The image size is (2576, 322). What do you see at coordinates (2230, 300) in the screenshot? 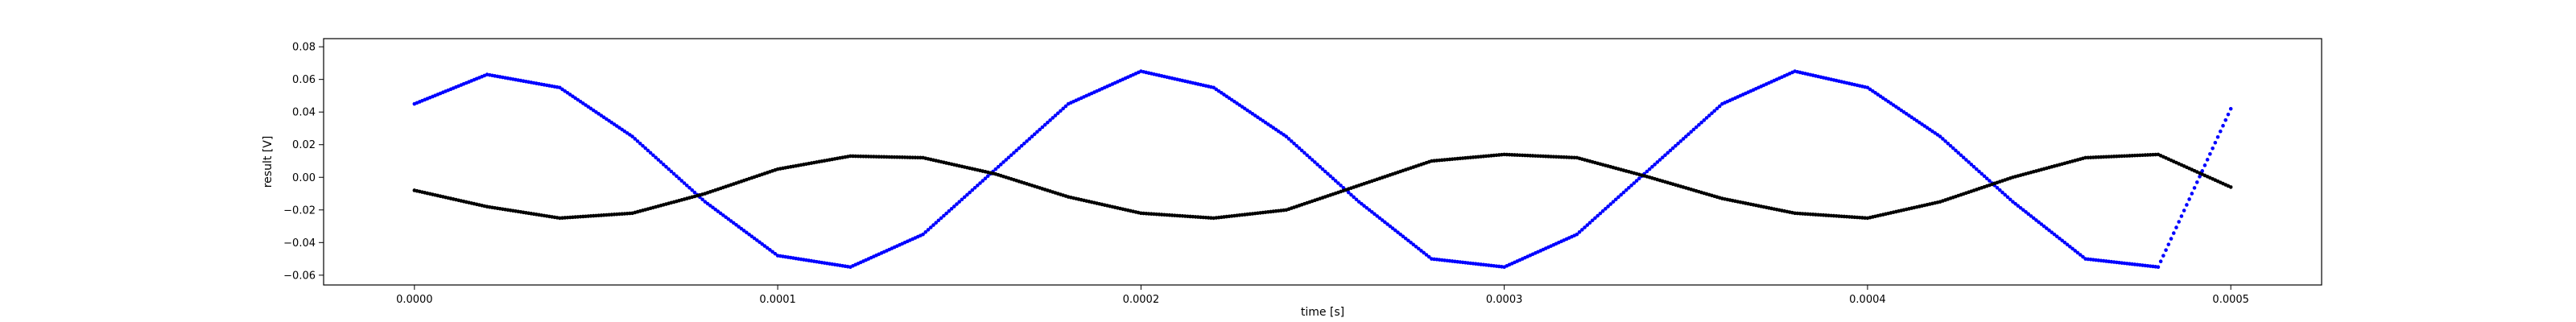
I see `x-tick-label: 0.0005` at bounding box center [2230, 300].